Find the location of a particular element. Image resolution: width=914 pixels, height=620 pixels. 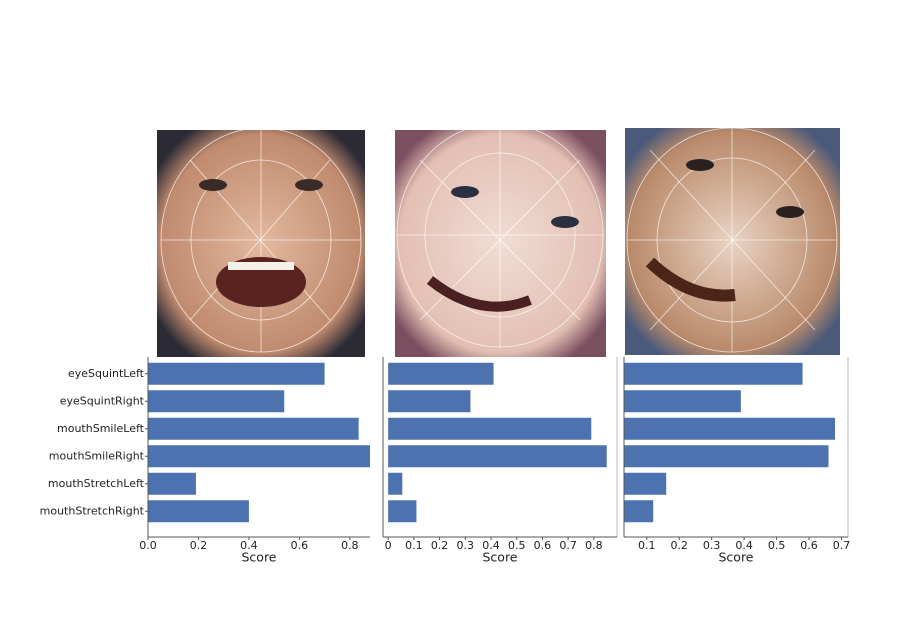

y-tick-label: mouthSmileLeft is located at coordinates (101, 428).